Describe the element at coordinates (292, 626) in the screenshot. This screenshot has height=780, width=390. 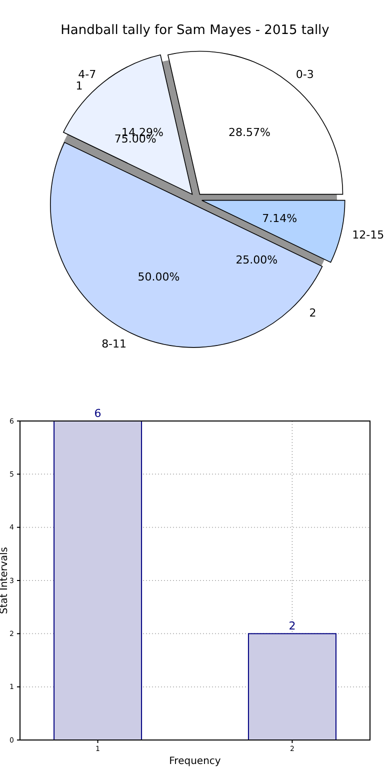
I see `data-label: 2` at that location.